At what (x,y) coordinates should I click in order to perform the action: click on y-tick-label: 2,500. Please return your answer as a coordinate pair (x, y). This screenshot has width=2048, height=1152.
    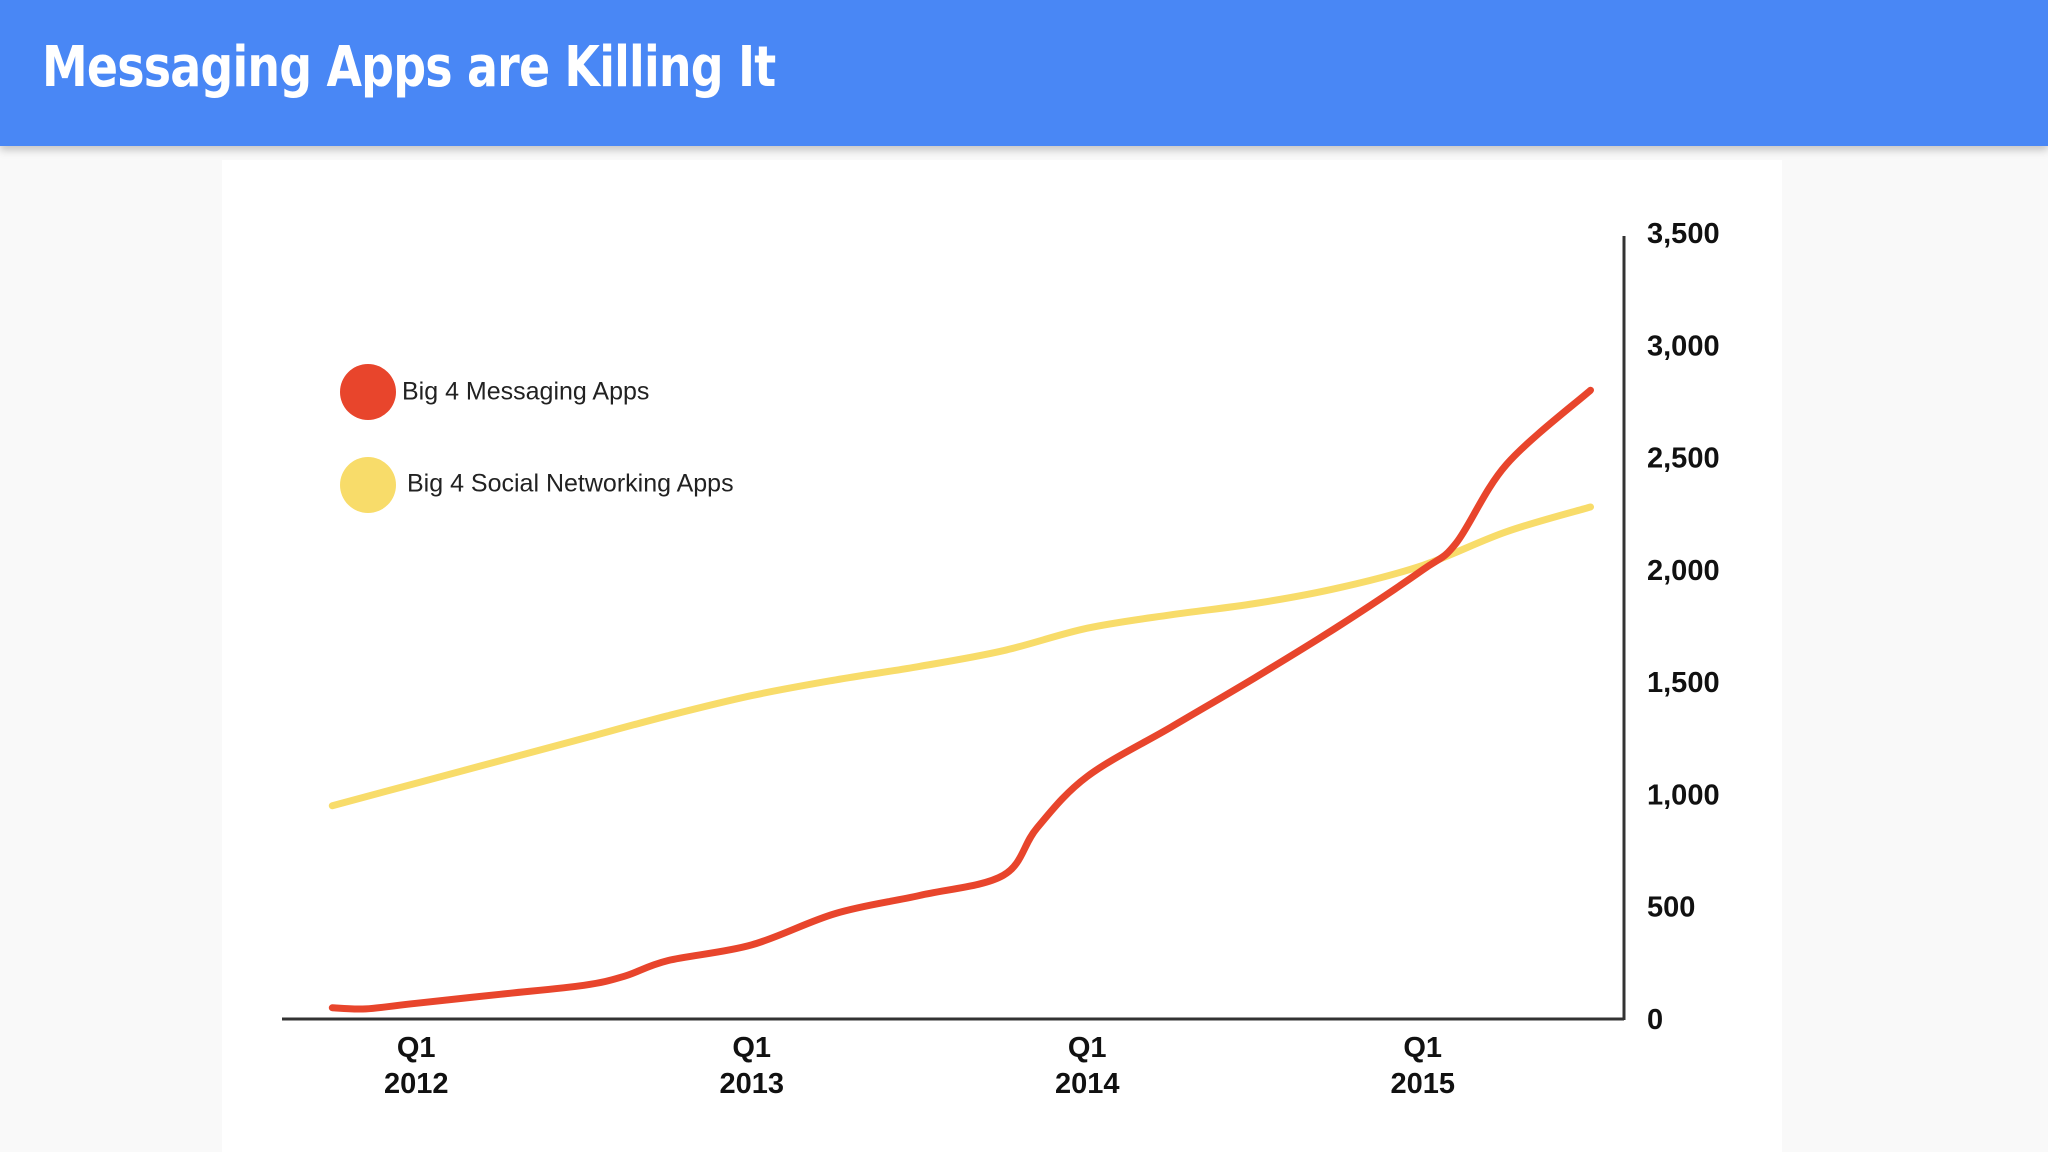
    Looking at the image, I should click on (1683, 459).